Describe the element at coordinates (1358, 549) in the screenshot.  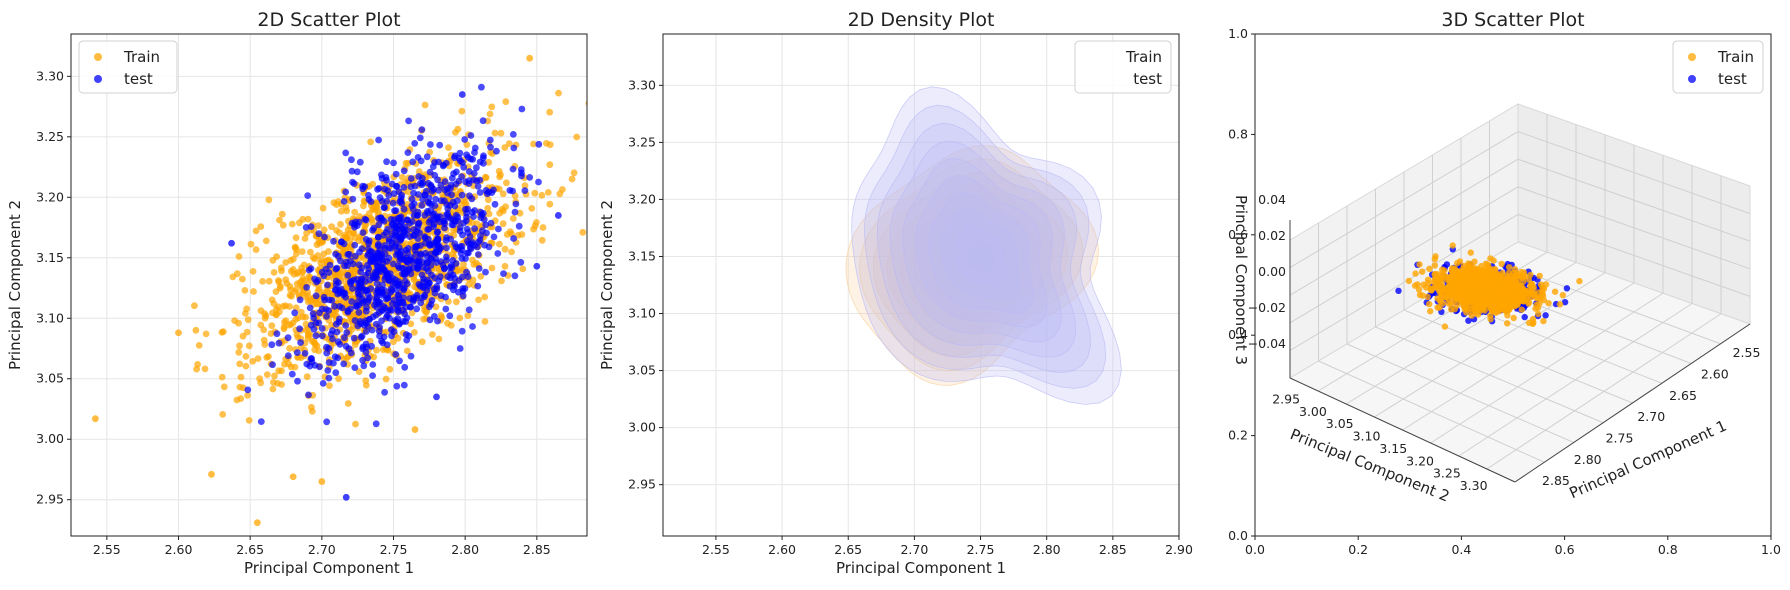
I see `outer-x-tick-label: 0.2` at that location.